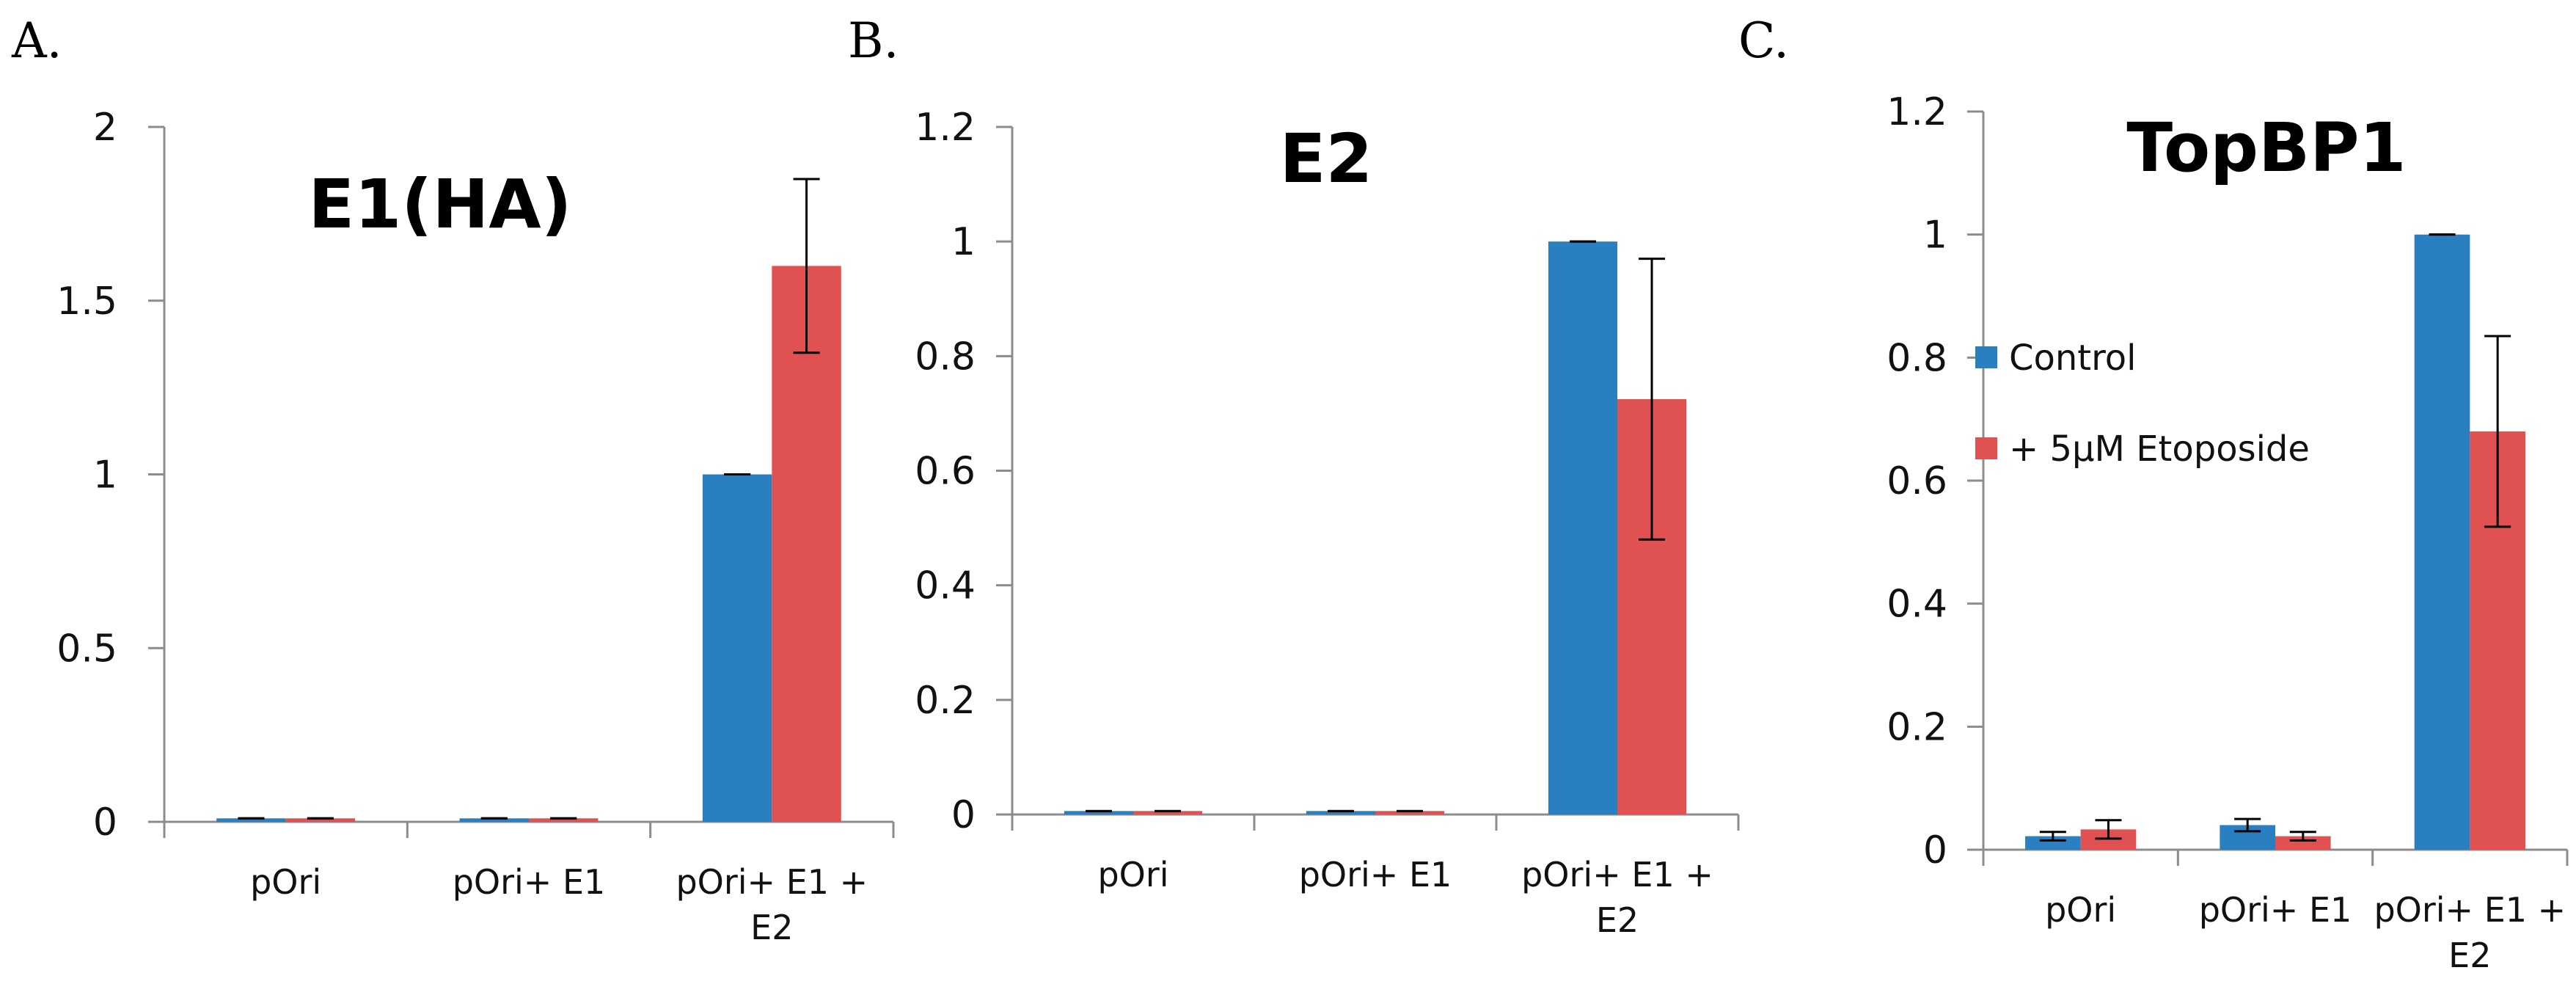 The height and width of the screenshot is (995, 2576). I want to click on y-tick-label: 1.5, so click(86, 302).